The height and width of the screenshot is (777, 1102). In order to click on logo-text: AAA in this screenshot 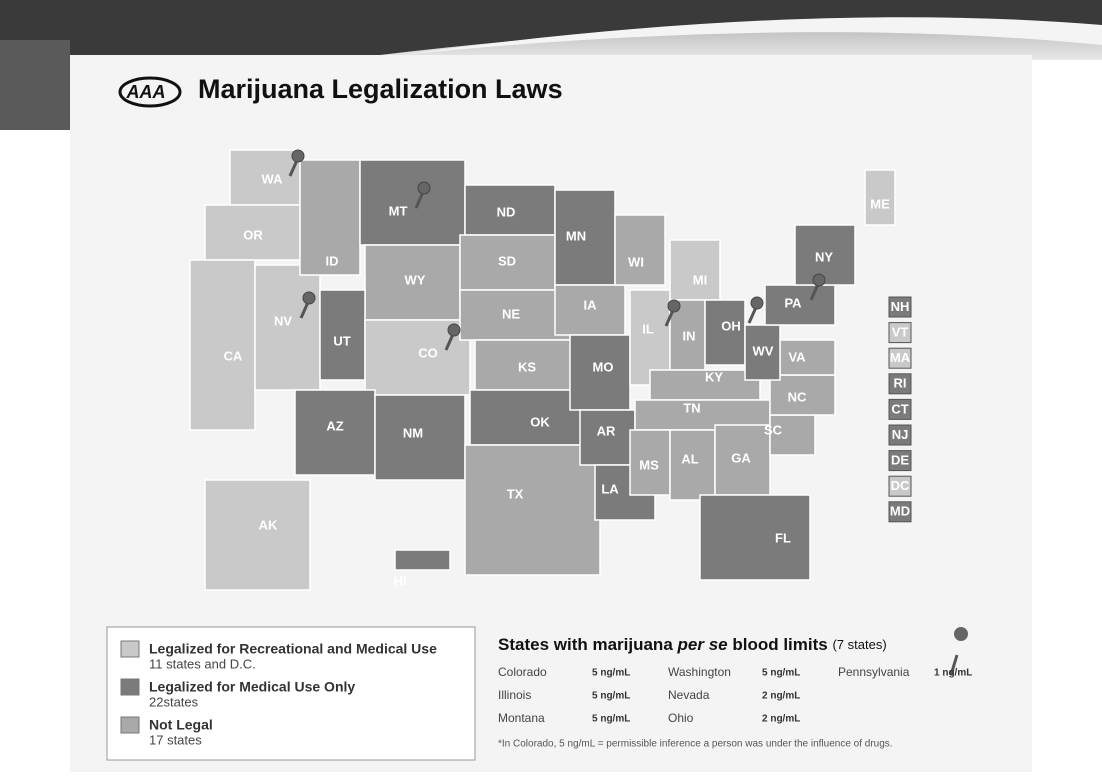, I will do `click(146, 92)`.